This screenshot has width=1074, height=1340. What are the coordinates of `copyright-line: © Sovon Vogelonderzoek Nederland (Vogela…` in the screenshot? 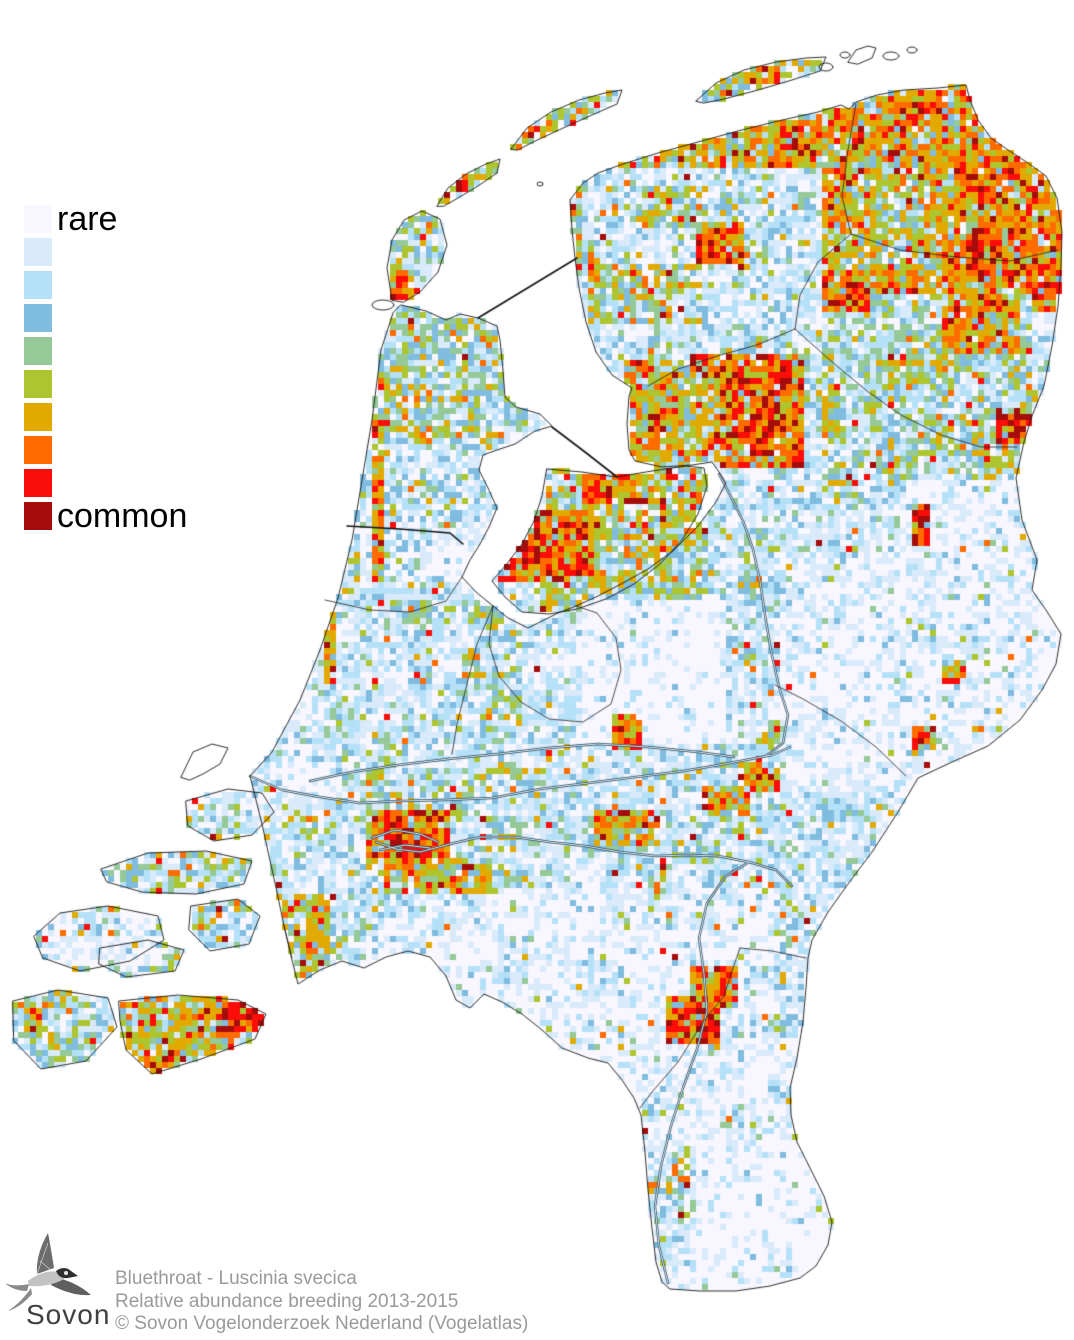 It's located at (322, 1323).